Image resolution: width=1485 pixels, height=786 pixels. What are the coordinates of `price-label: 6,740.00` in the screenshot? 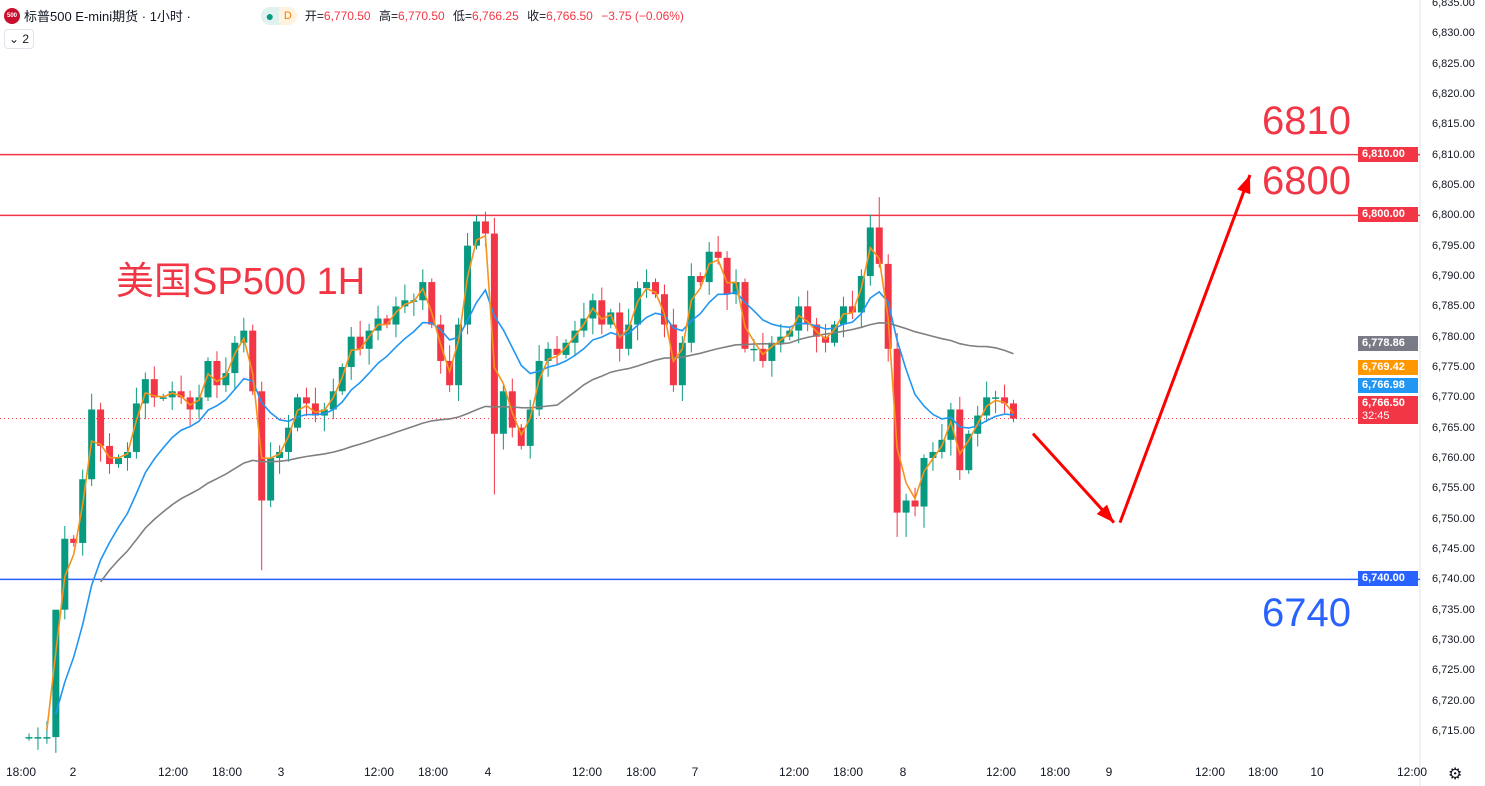 It's located at (1388, 579).